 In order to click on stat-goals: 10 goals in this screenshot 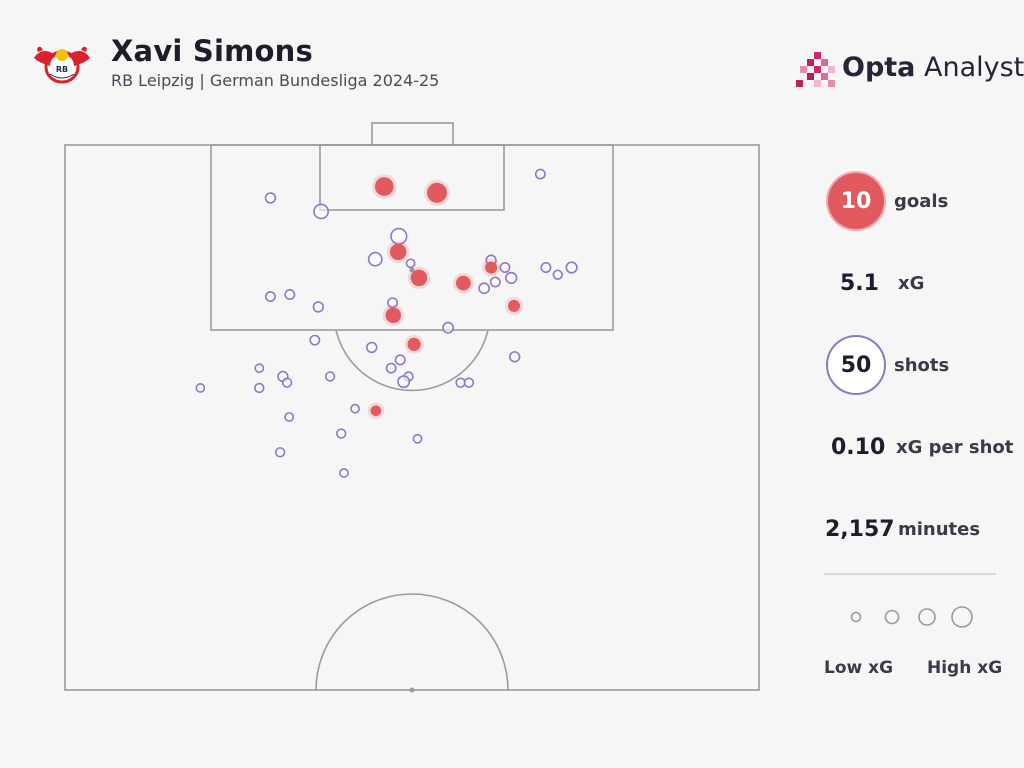, I will do `click(921, 201)`.